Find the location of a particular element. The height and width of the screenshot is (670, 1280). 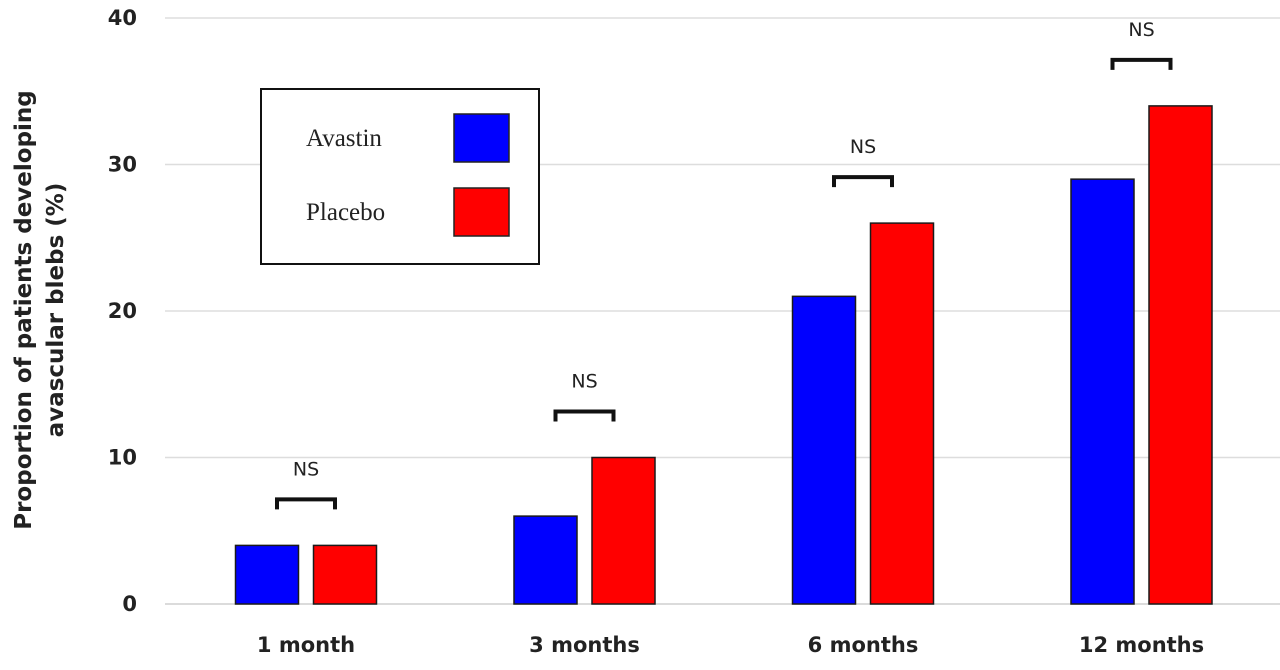

x-tick-label: 6 months is located at coordinates (863, 645).